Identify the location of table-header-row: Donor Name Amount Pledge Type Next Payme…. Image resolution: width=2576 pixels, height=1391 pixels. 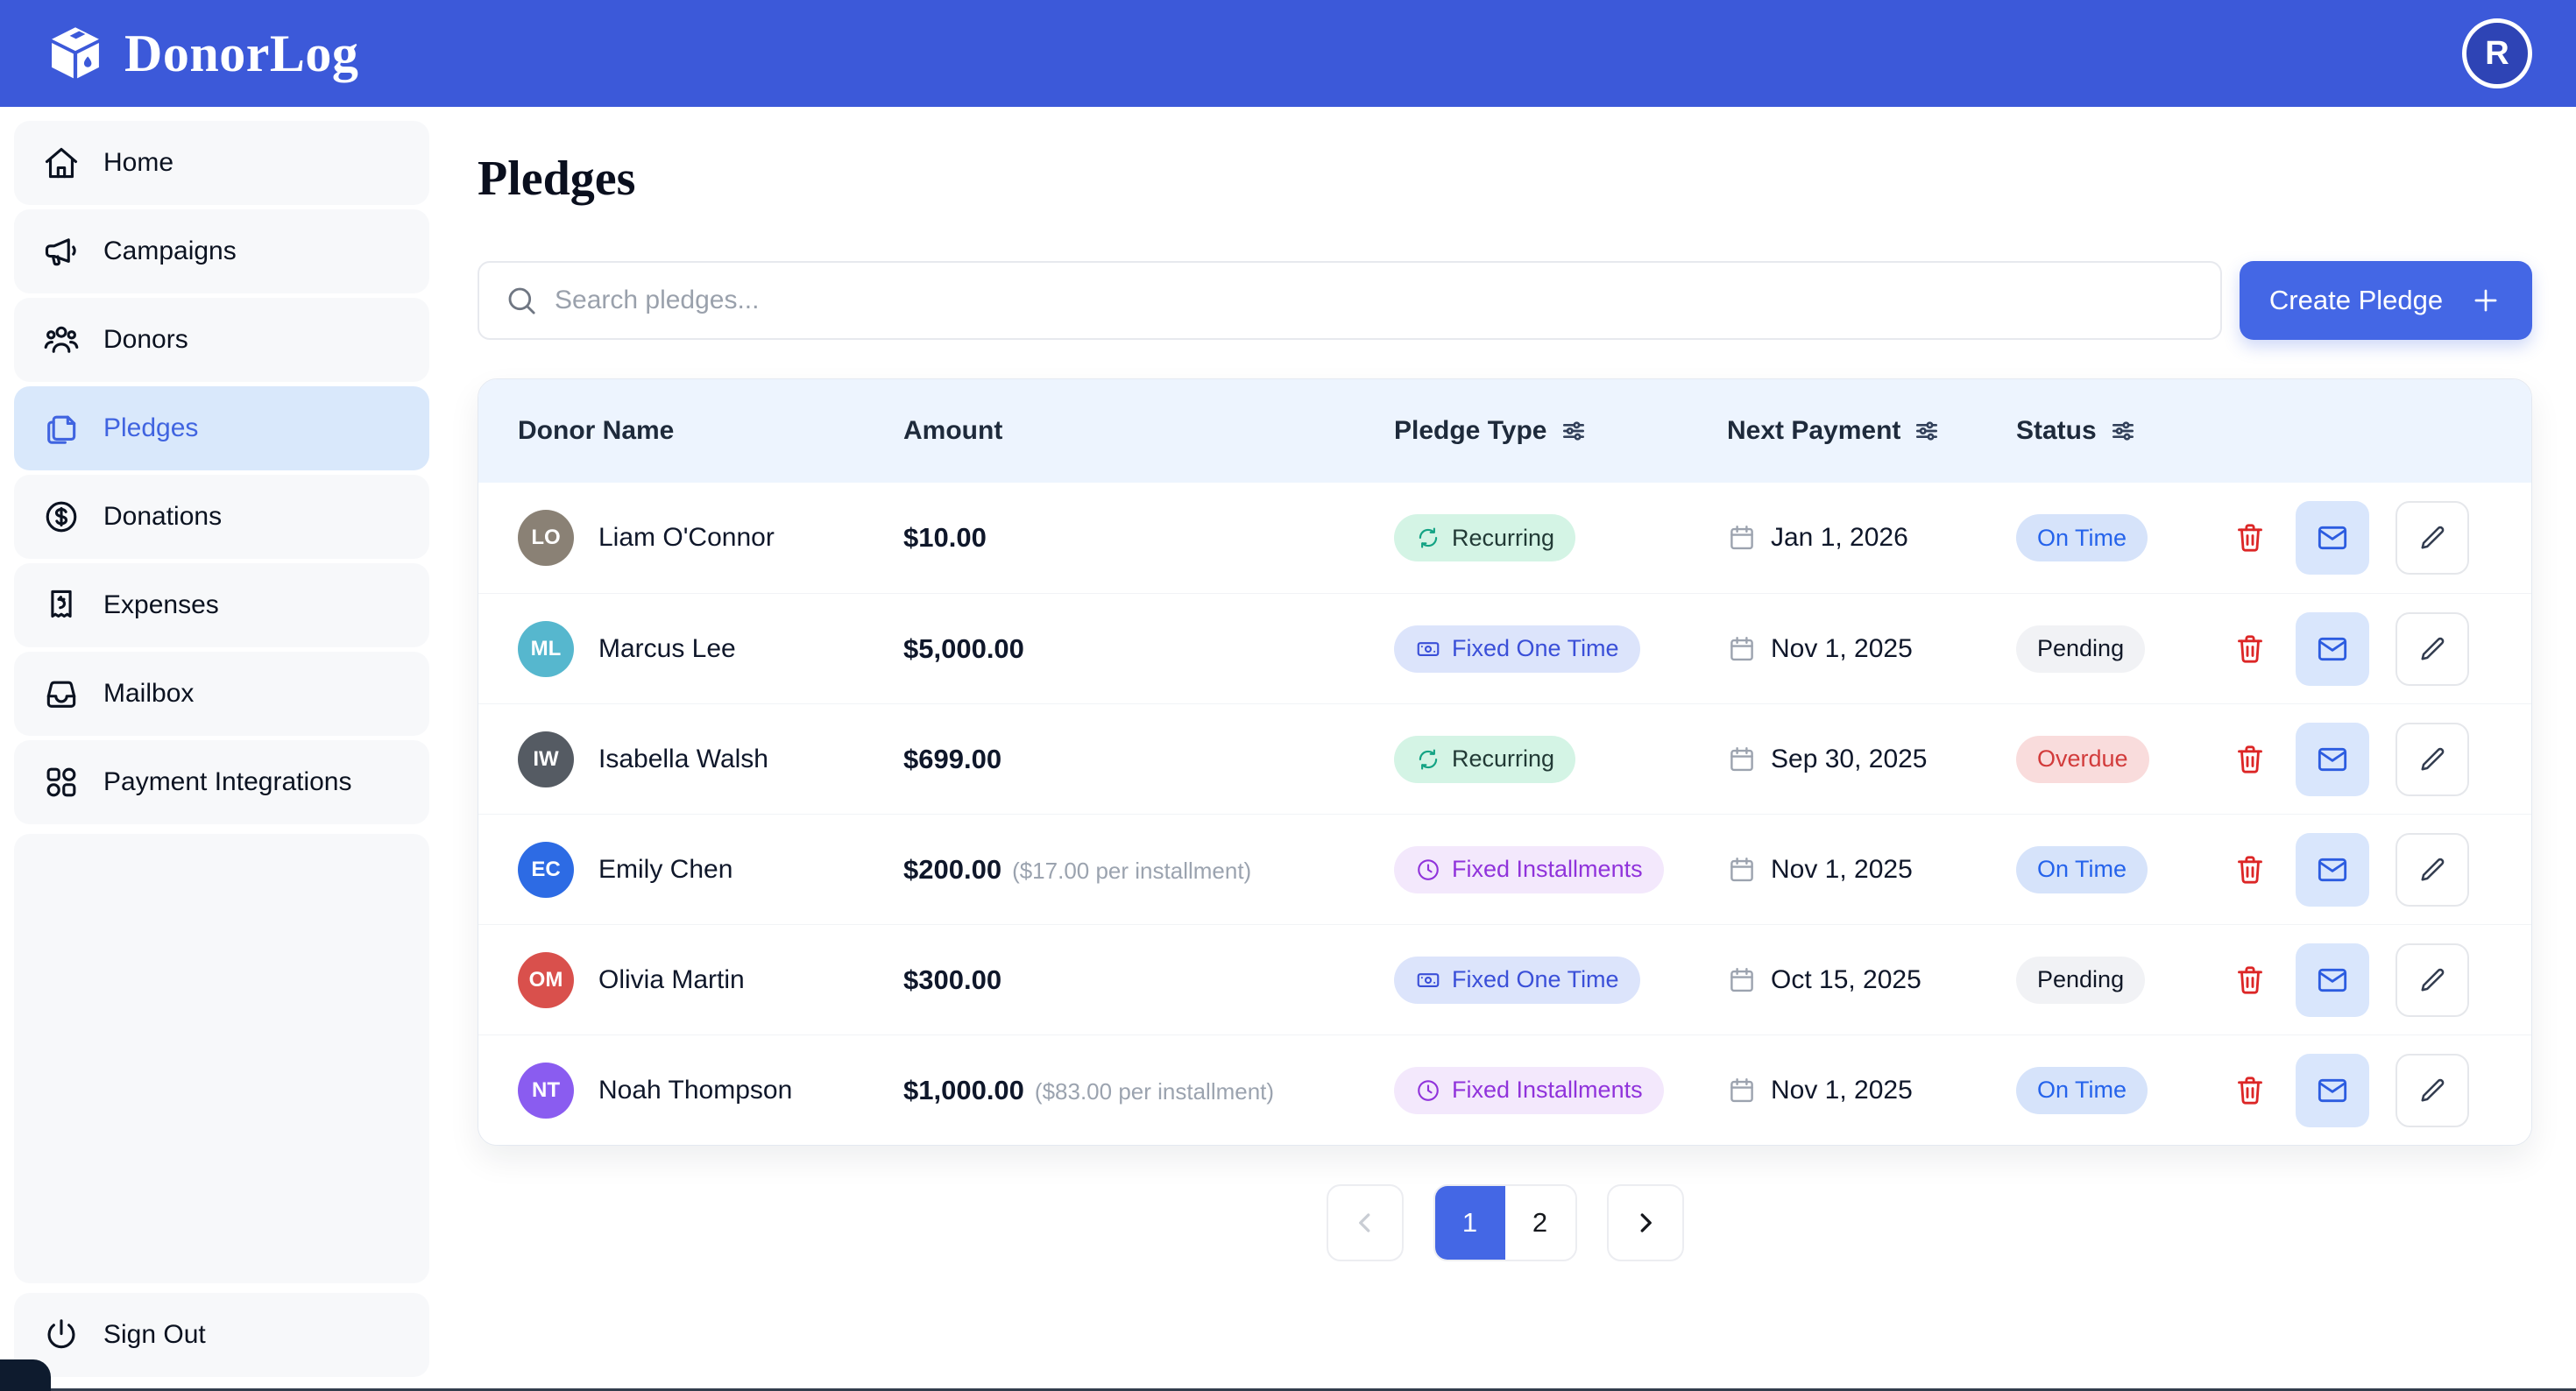
(1504, 431).